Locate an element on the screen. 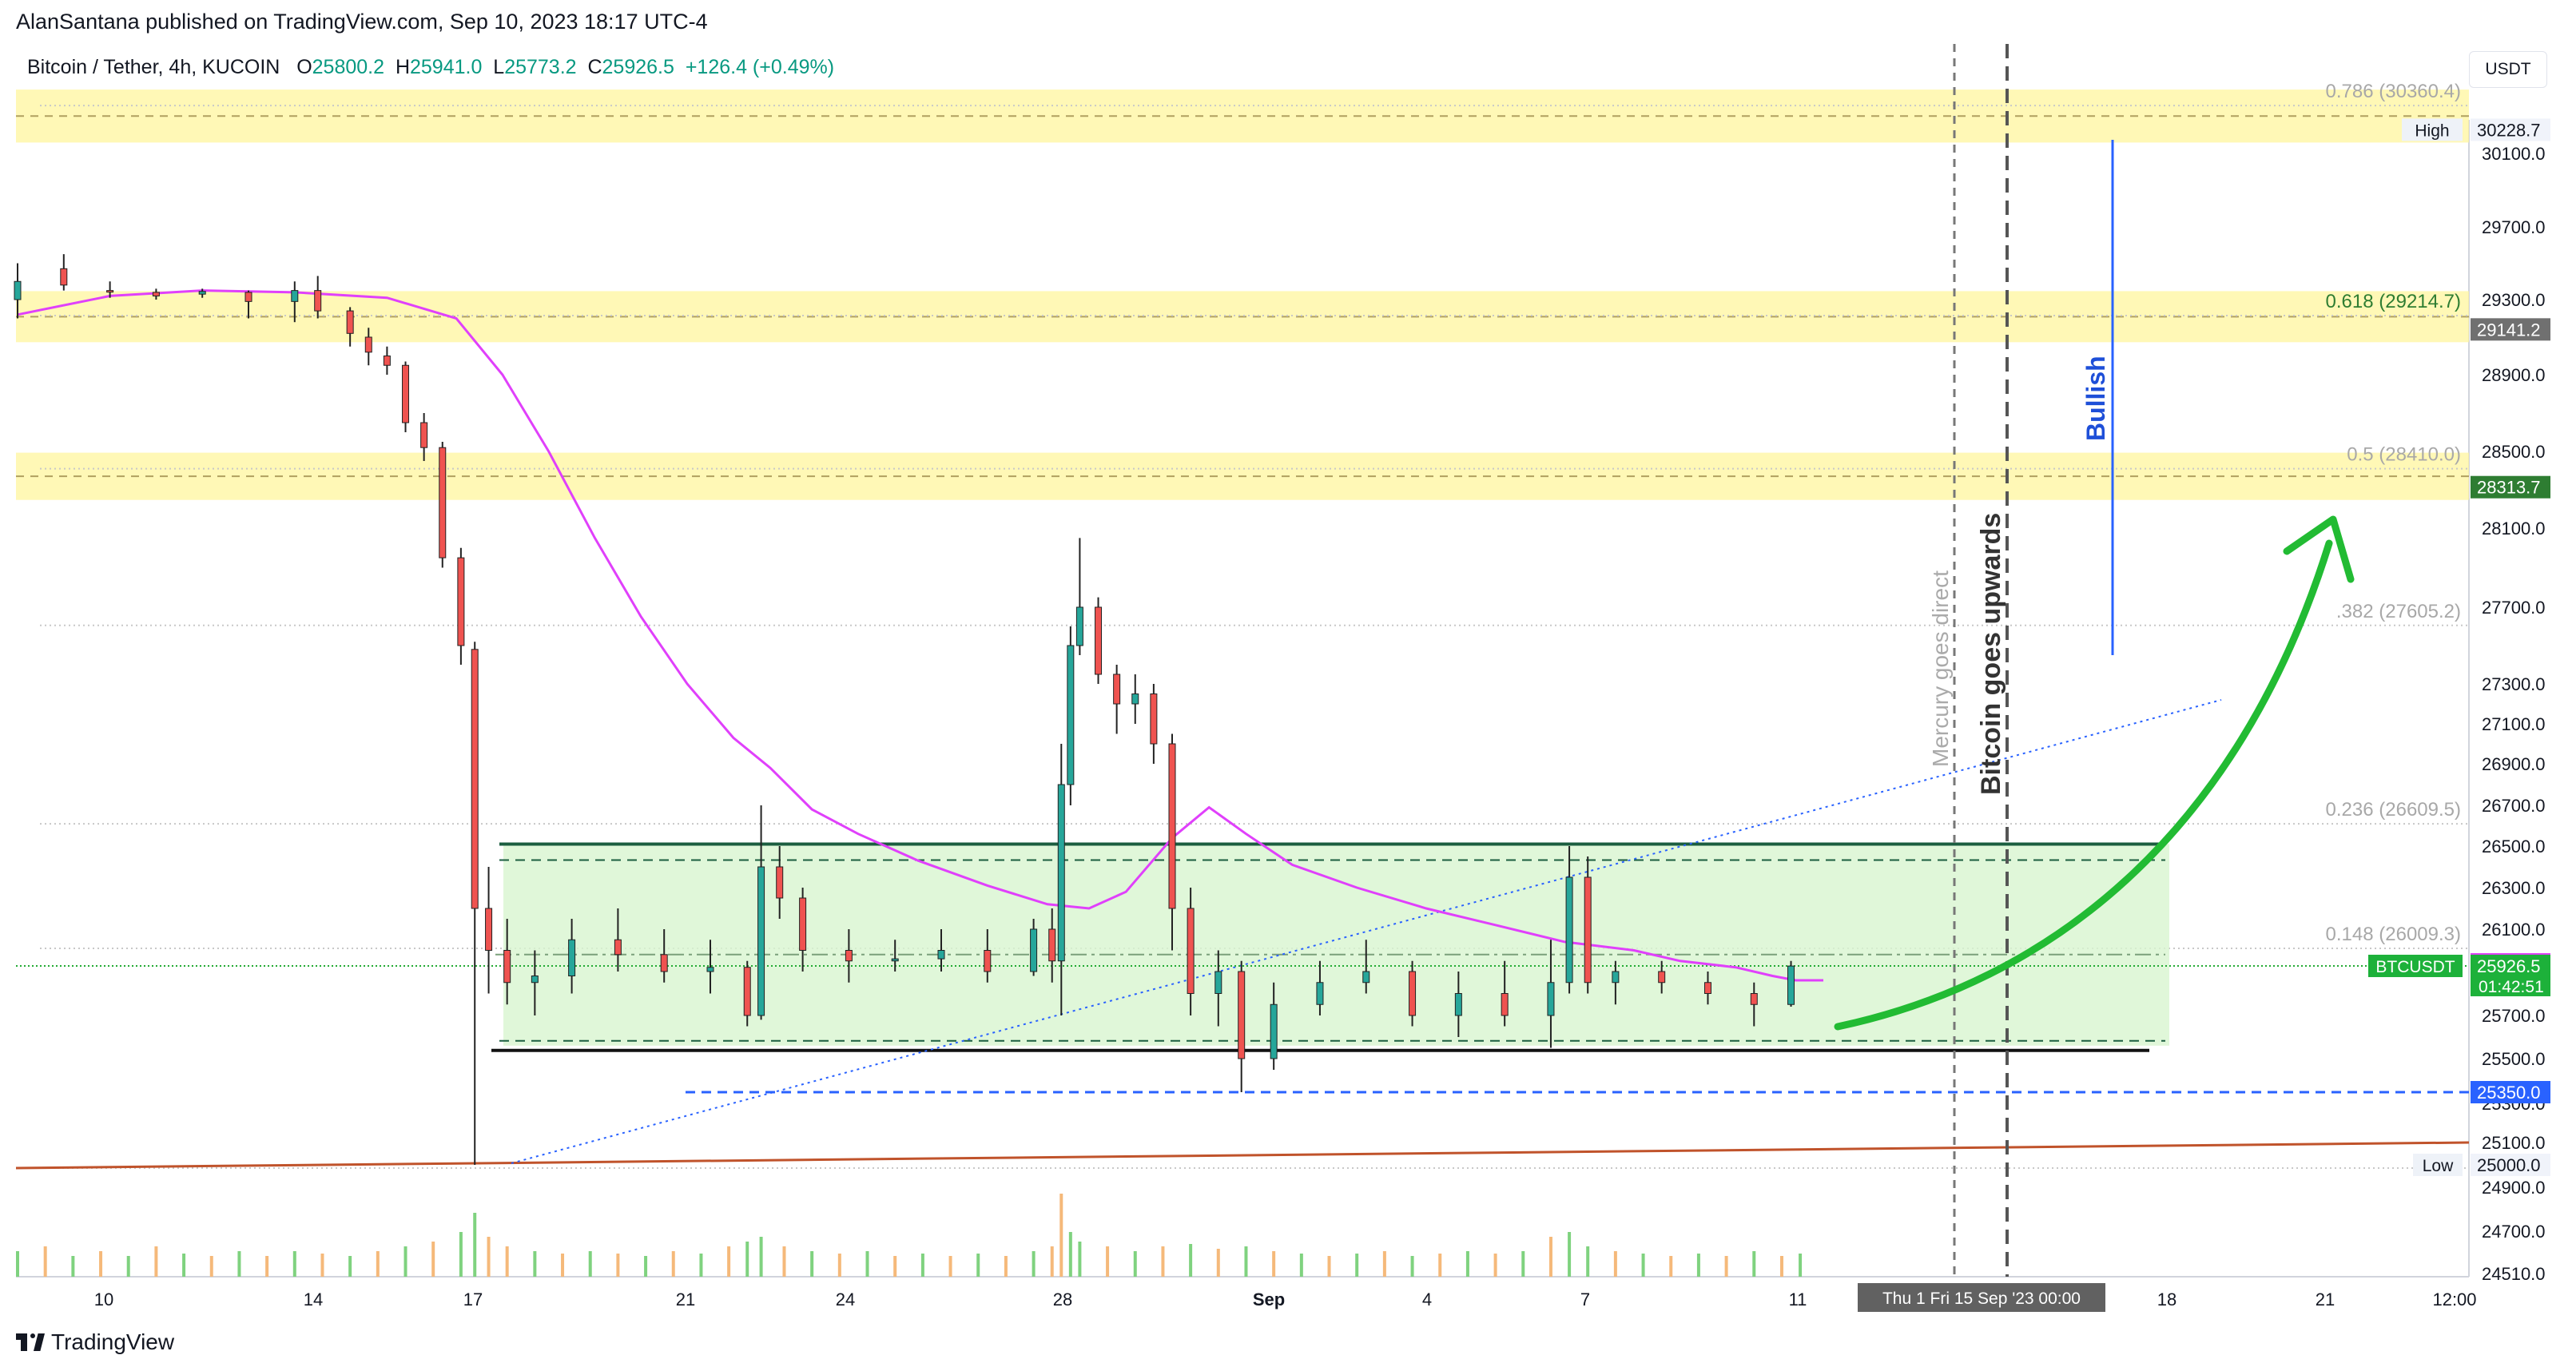  price-tick-label: 25500.0 is located at coordinates (2514, 1059).